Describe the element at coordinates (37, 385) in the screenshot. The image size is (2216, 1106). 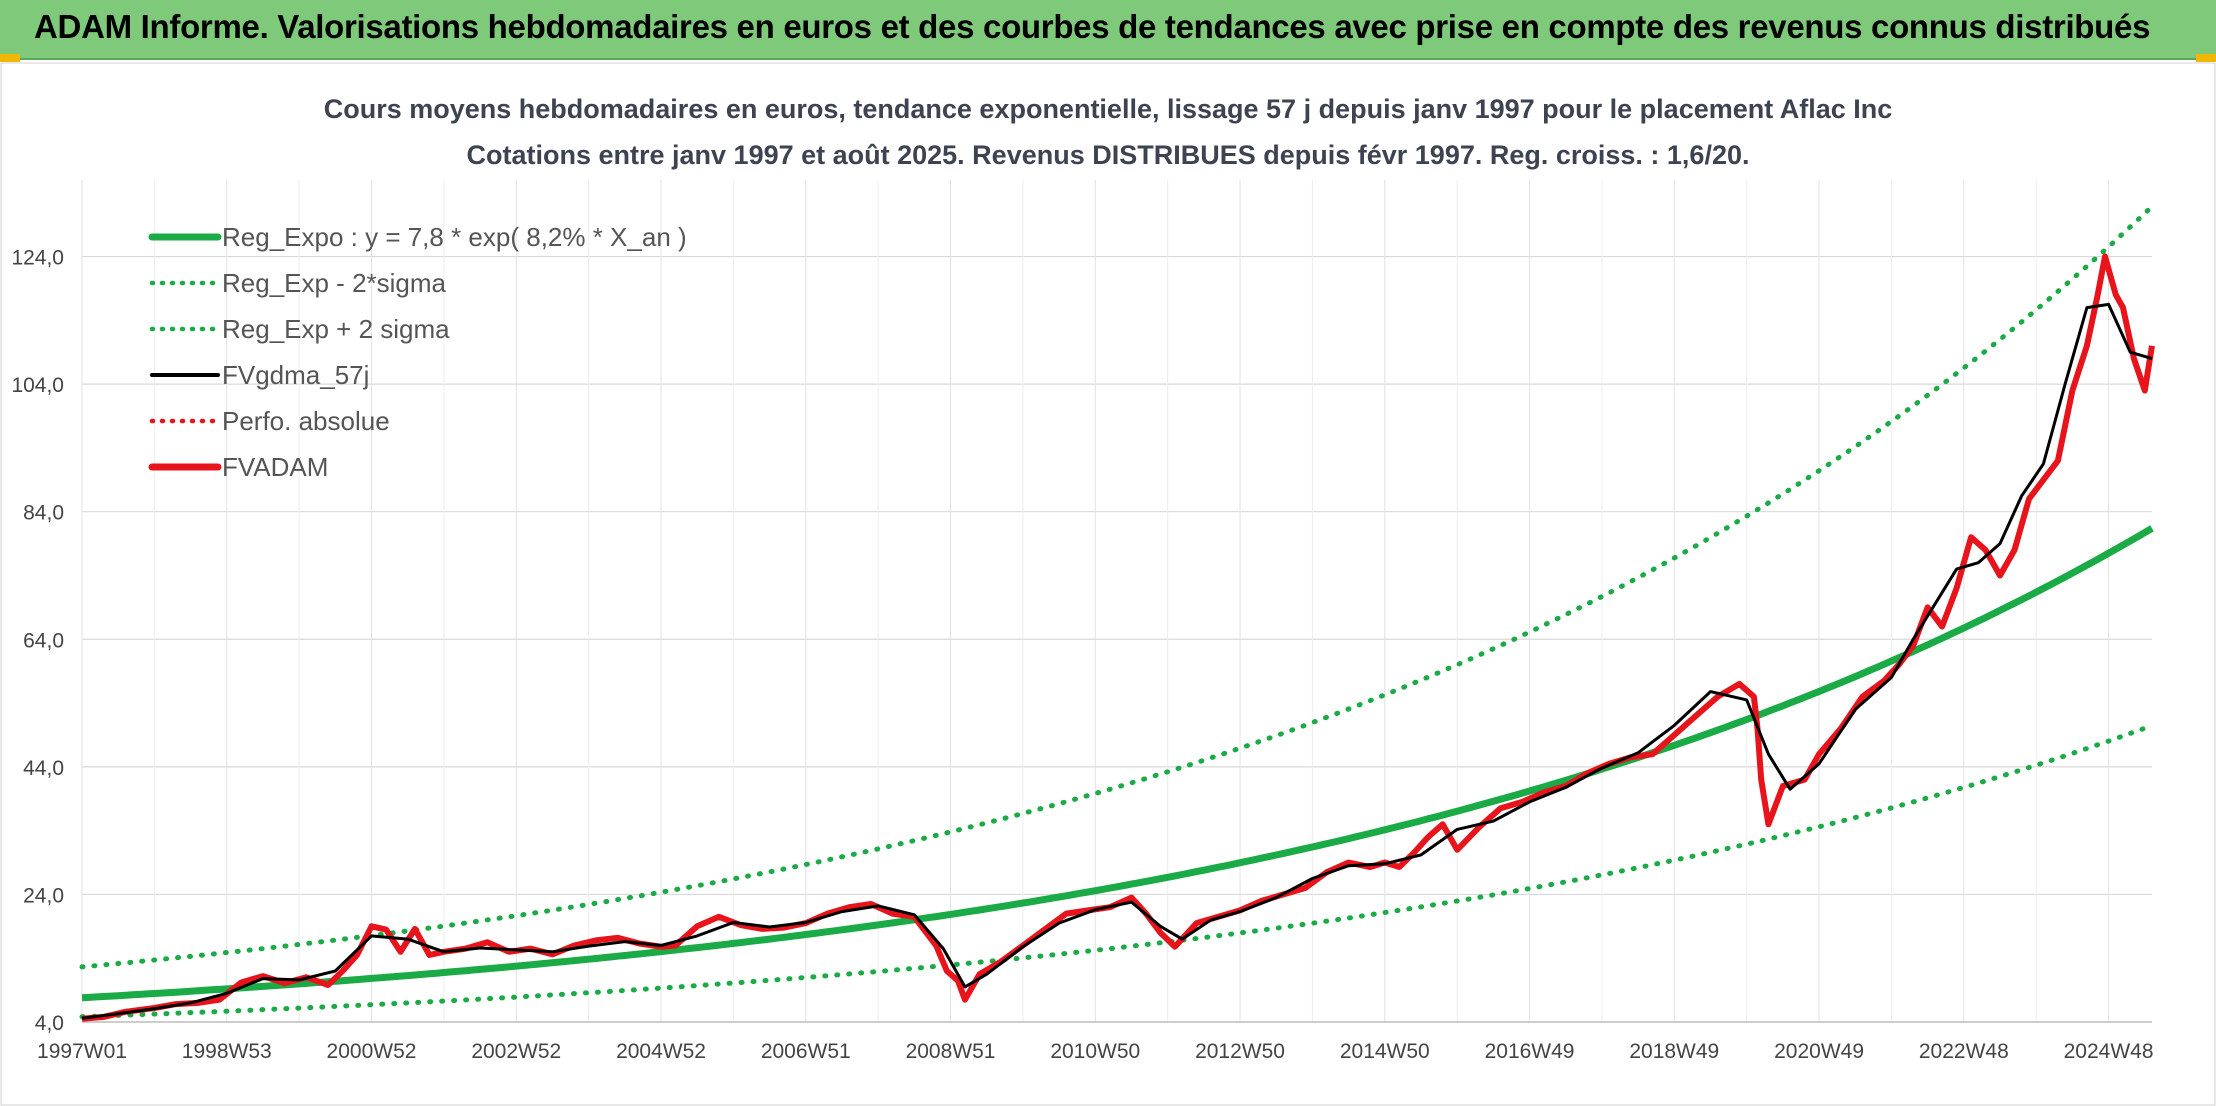
I see `y-tick-label: 104,0` at that location.